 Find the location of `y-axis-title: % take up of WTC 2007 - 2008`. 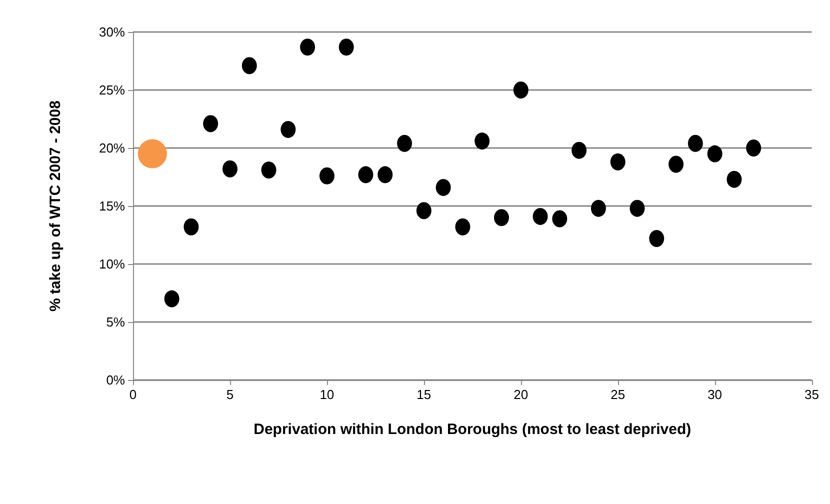

y-axis-title: % take up of WTC 2007 - 2008 is located at coordinates (55, 206).